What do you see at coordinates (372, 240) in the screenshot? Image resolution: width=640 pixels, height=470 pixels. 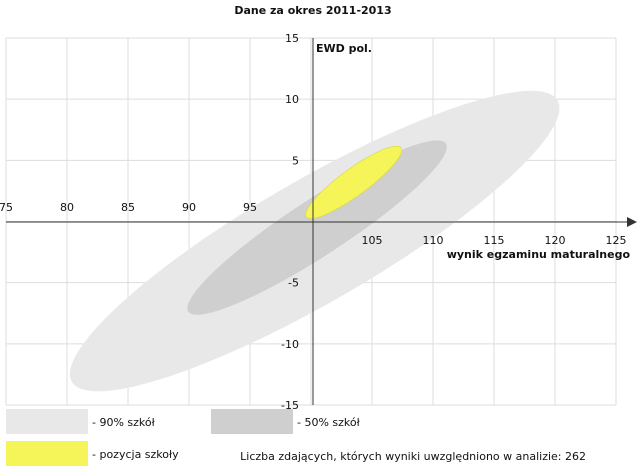 I see `x-tick-label-6: 105` at bounding box center [372, 240].